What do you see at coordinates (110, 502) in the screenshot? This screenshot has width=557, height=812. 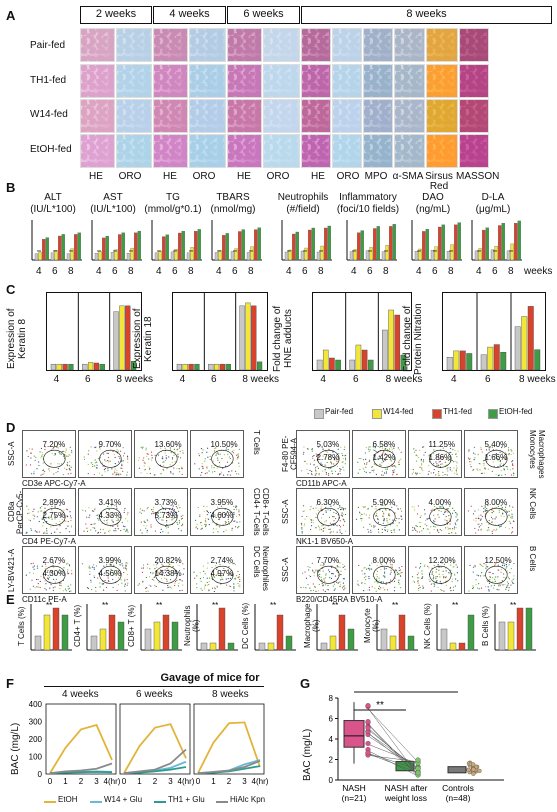 I see `svg-text: 3.41%` at bounding box center [110, 502].